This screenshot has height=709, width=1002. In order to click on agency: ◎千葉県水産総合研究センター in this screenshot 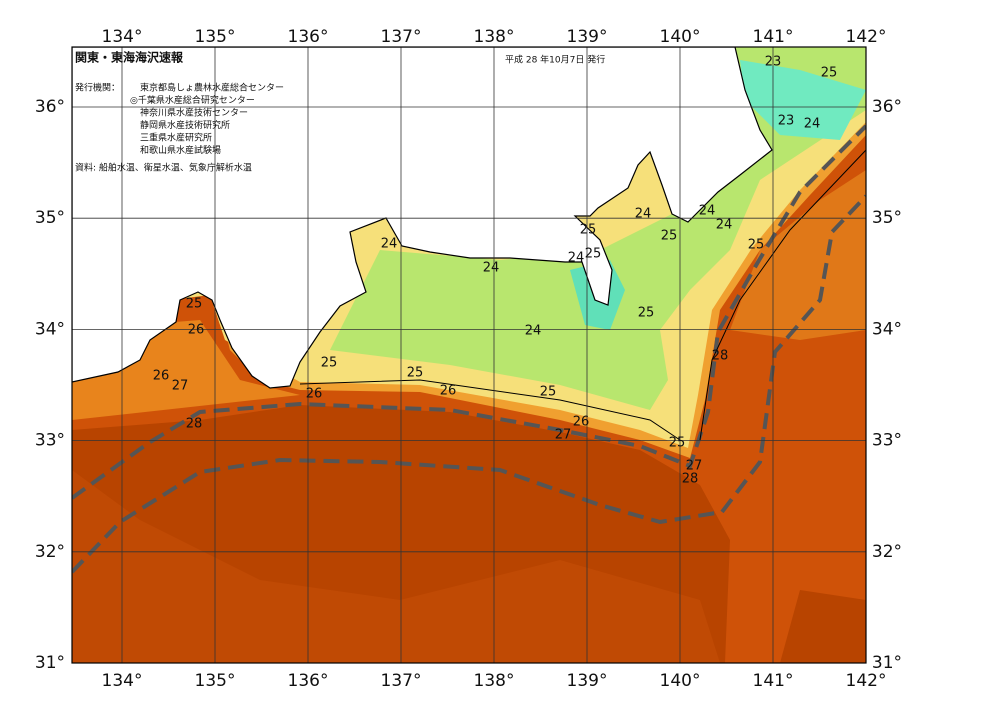, I will do `click(192, 100)`.